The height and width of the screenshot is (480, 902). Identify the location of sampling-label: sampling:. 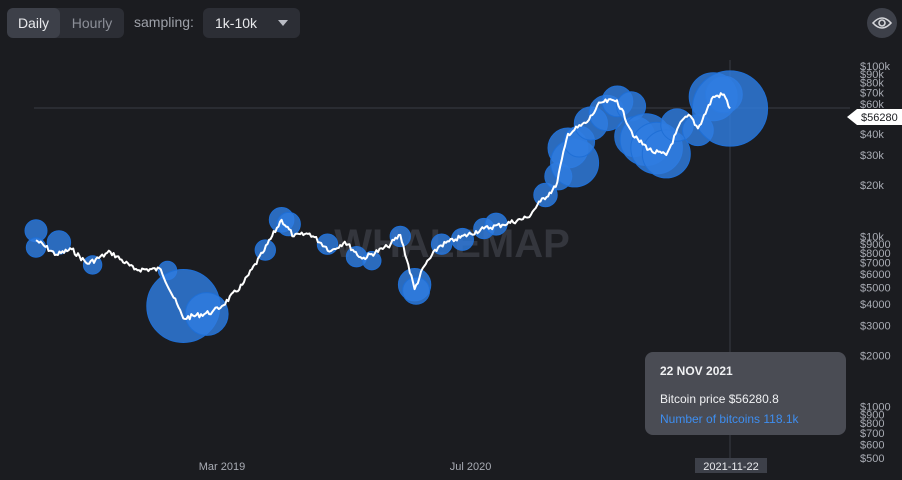
(164, 22).